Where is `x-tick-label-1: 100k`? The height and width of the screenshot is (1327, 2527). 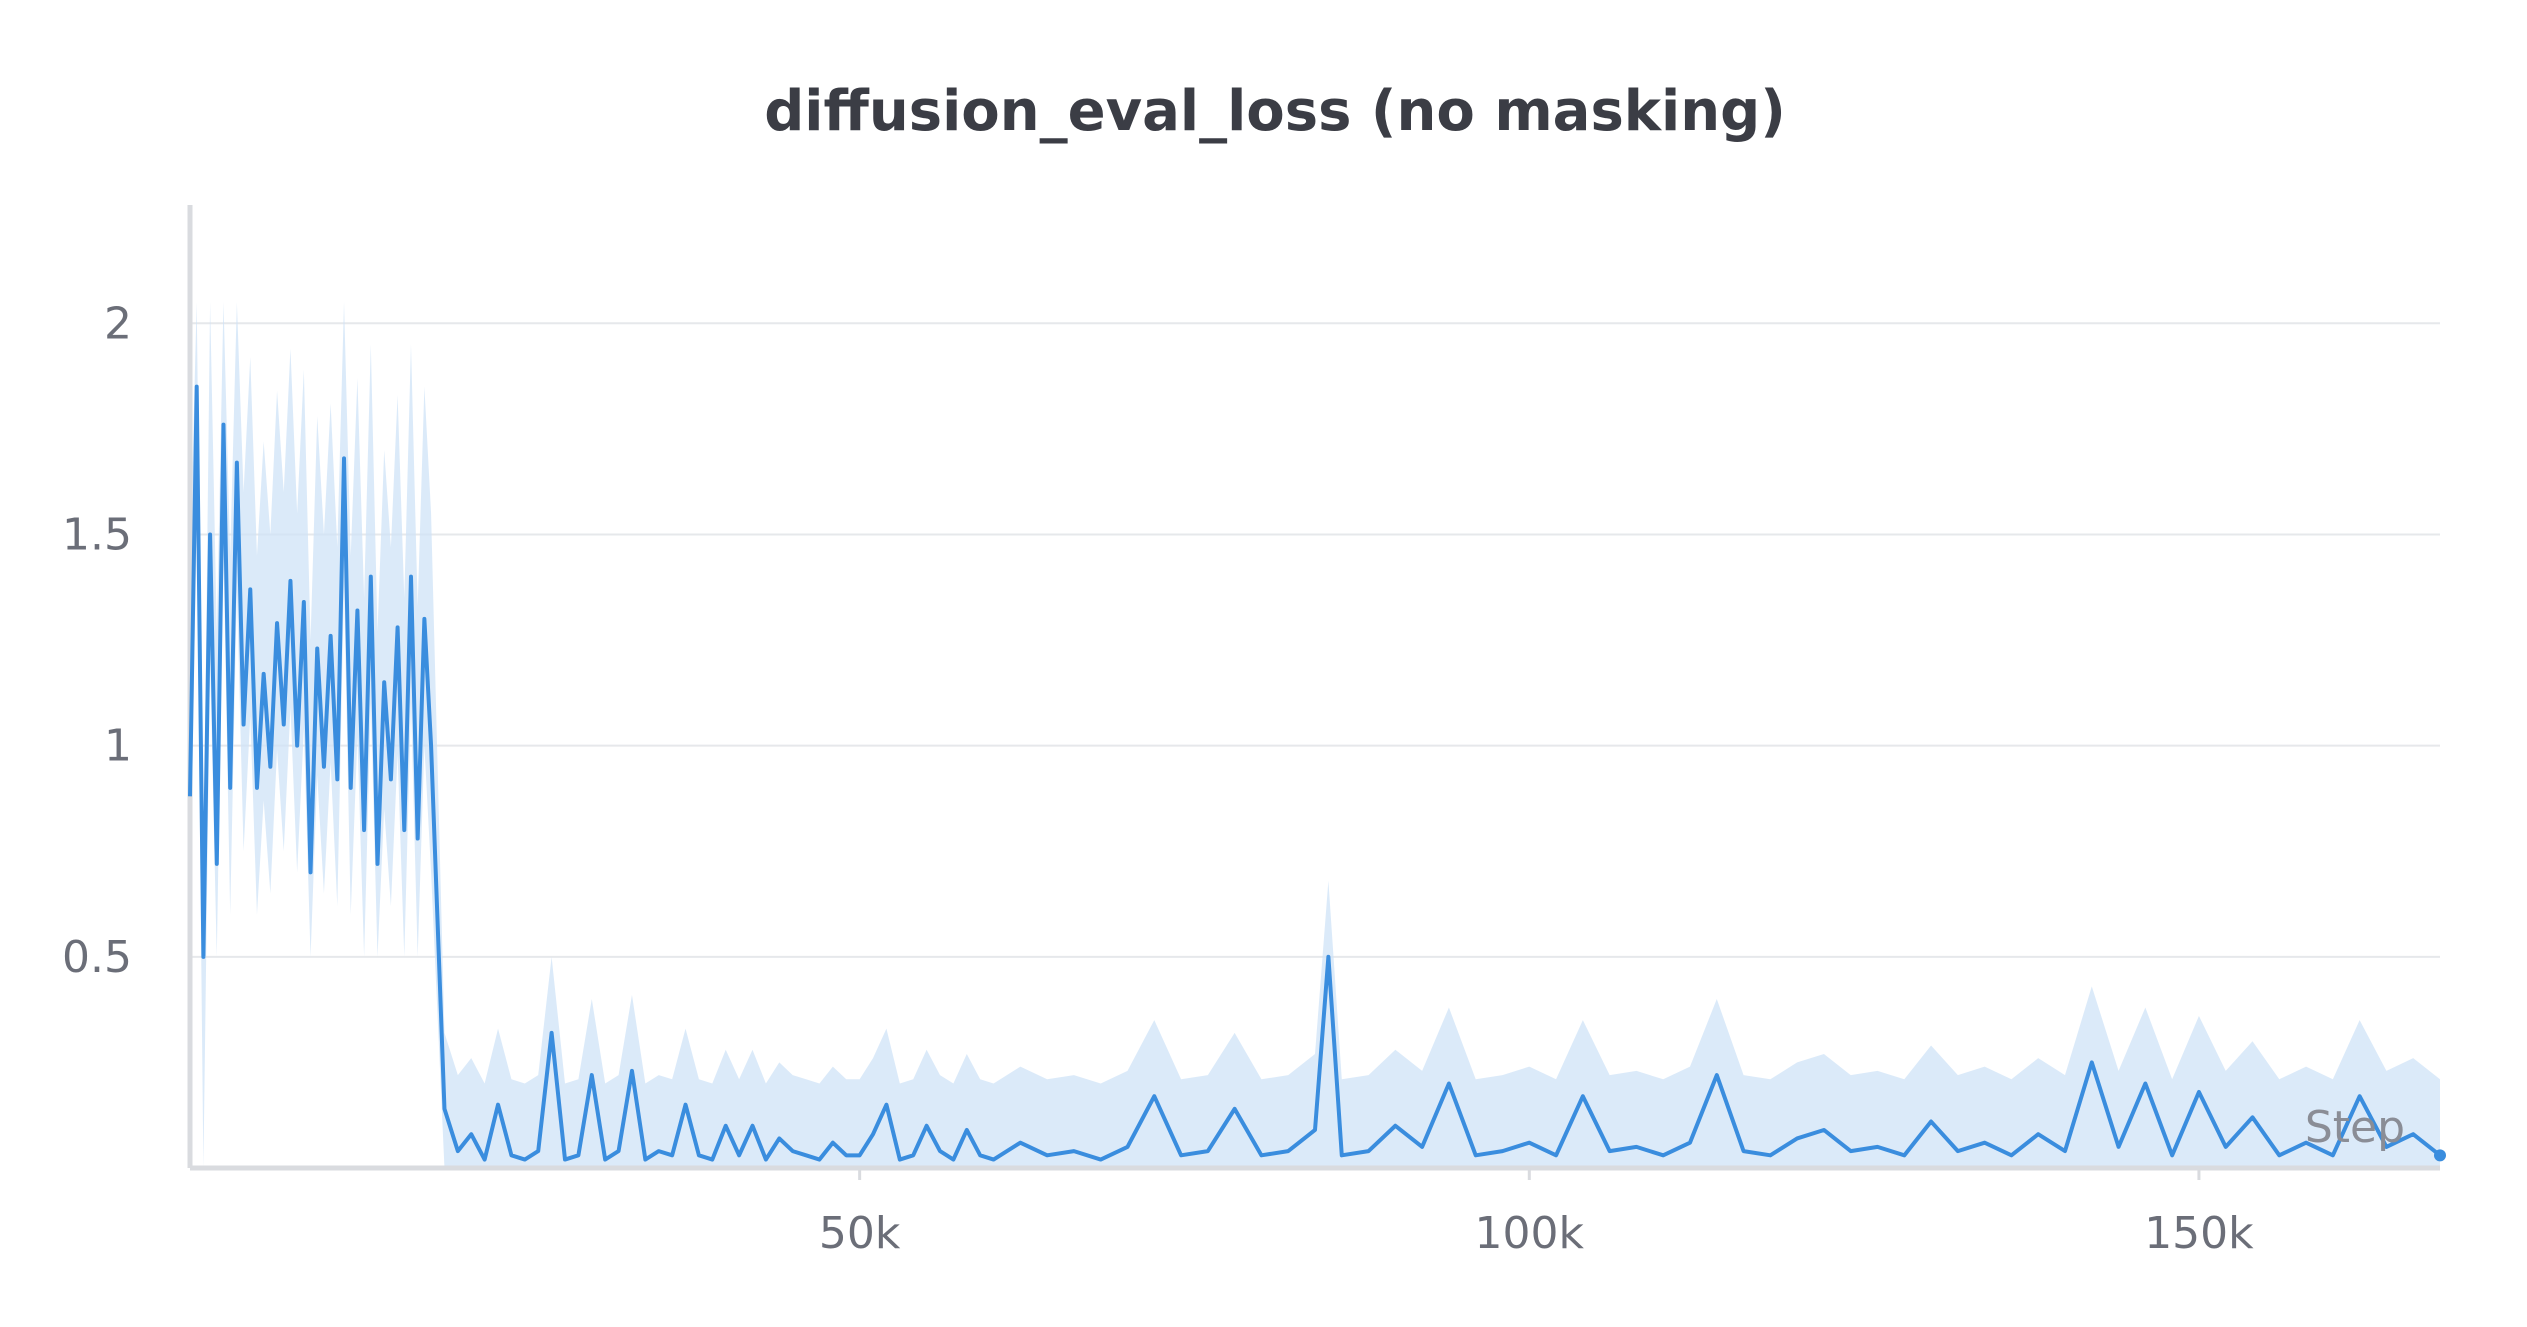 x-tick-label-1: 100k is located at coordinates (1530, 1233).